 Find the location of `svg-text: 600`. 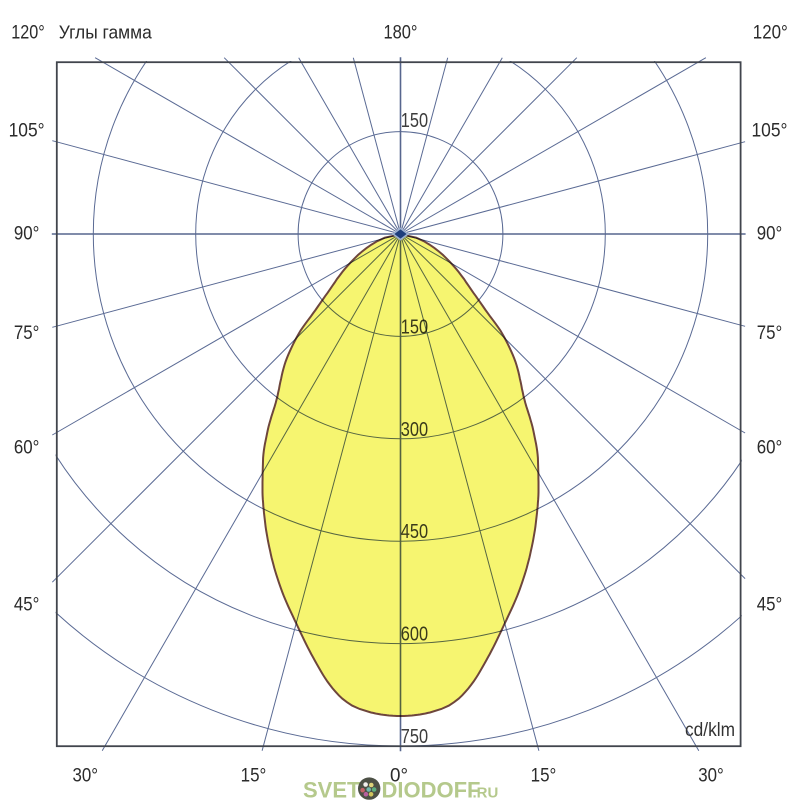

svg-text: 600 is located at coordinates (414, 634).